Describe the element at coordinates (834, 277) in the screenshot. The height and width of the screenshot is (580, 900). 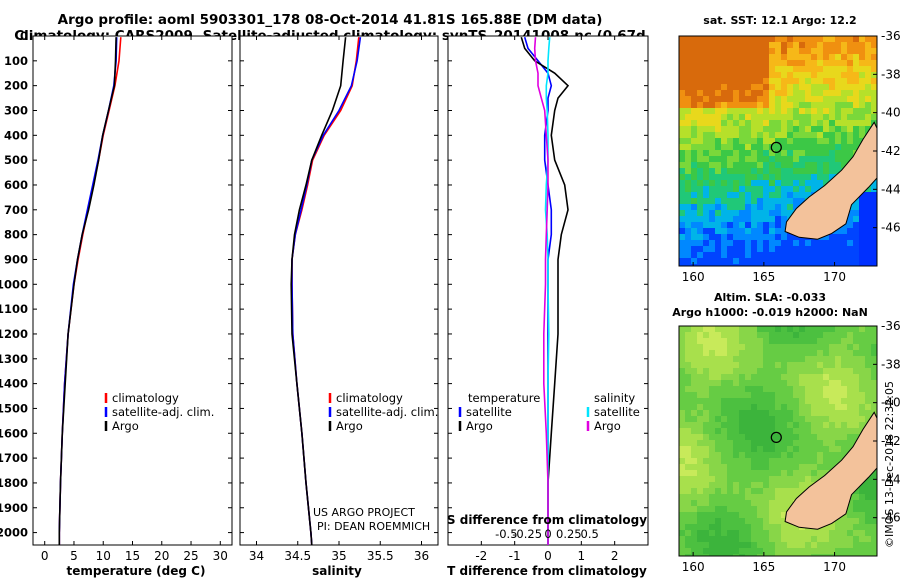
I see `map-x-label: 170` at that location.